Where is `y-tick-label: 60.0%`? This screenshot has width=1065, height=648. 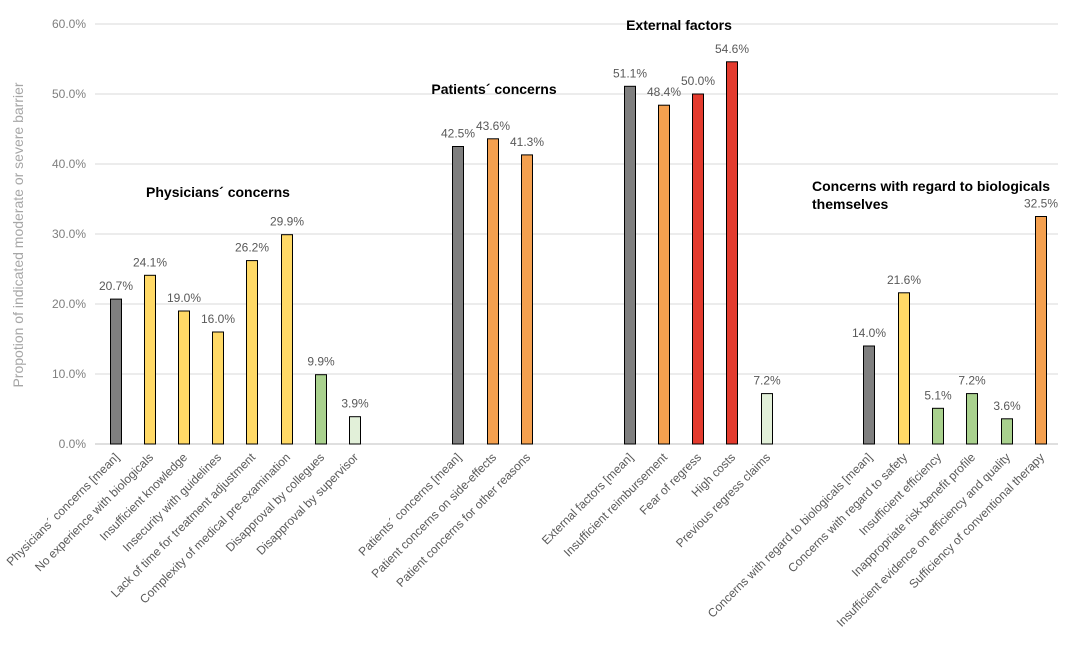
y-tick-label: 60.0% is located at coordinates (69, 24).